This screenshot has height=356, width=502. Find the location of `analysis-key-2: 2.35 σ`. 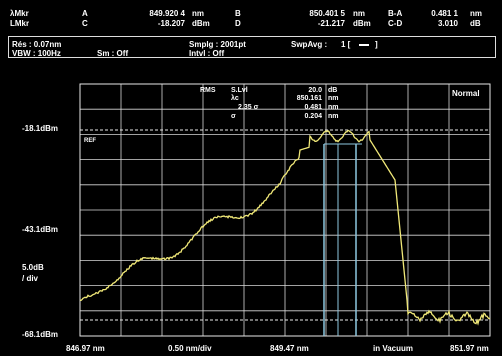

analysis-key-2: 2.35 σ is located at coordinates (248, 107).